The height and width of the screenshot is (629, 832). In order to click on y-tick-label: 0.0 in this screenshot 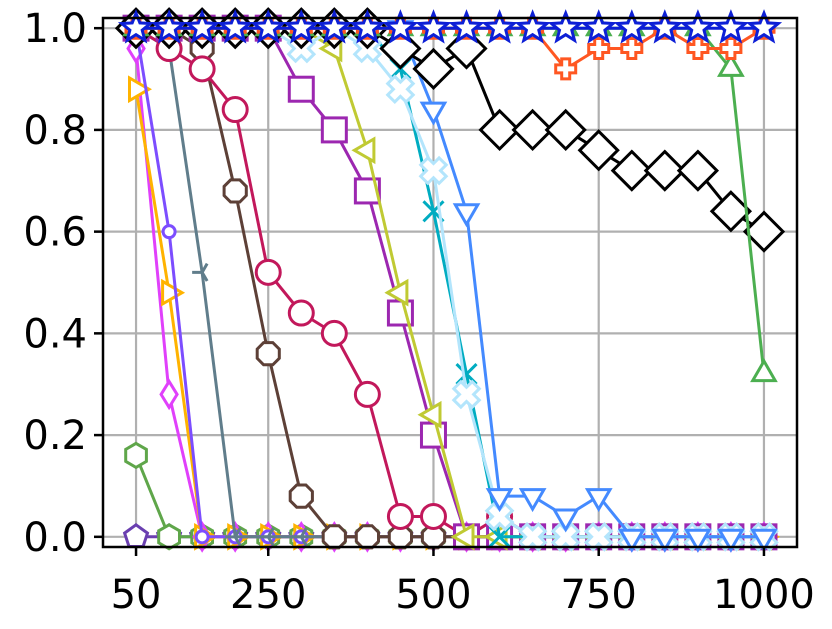, I will do `click(55, 538)`.